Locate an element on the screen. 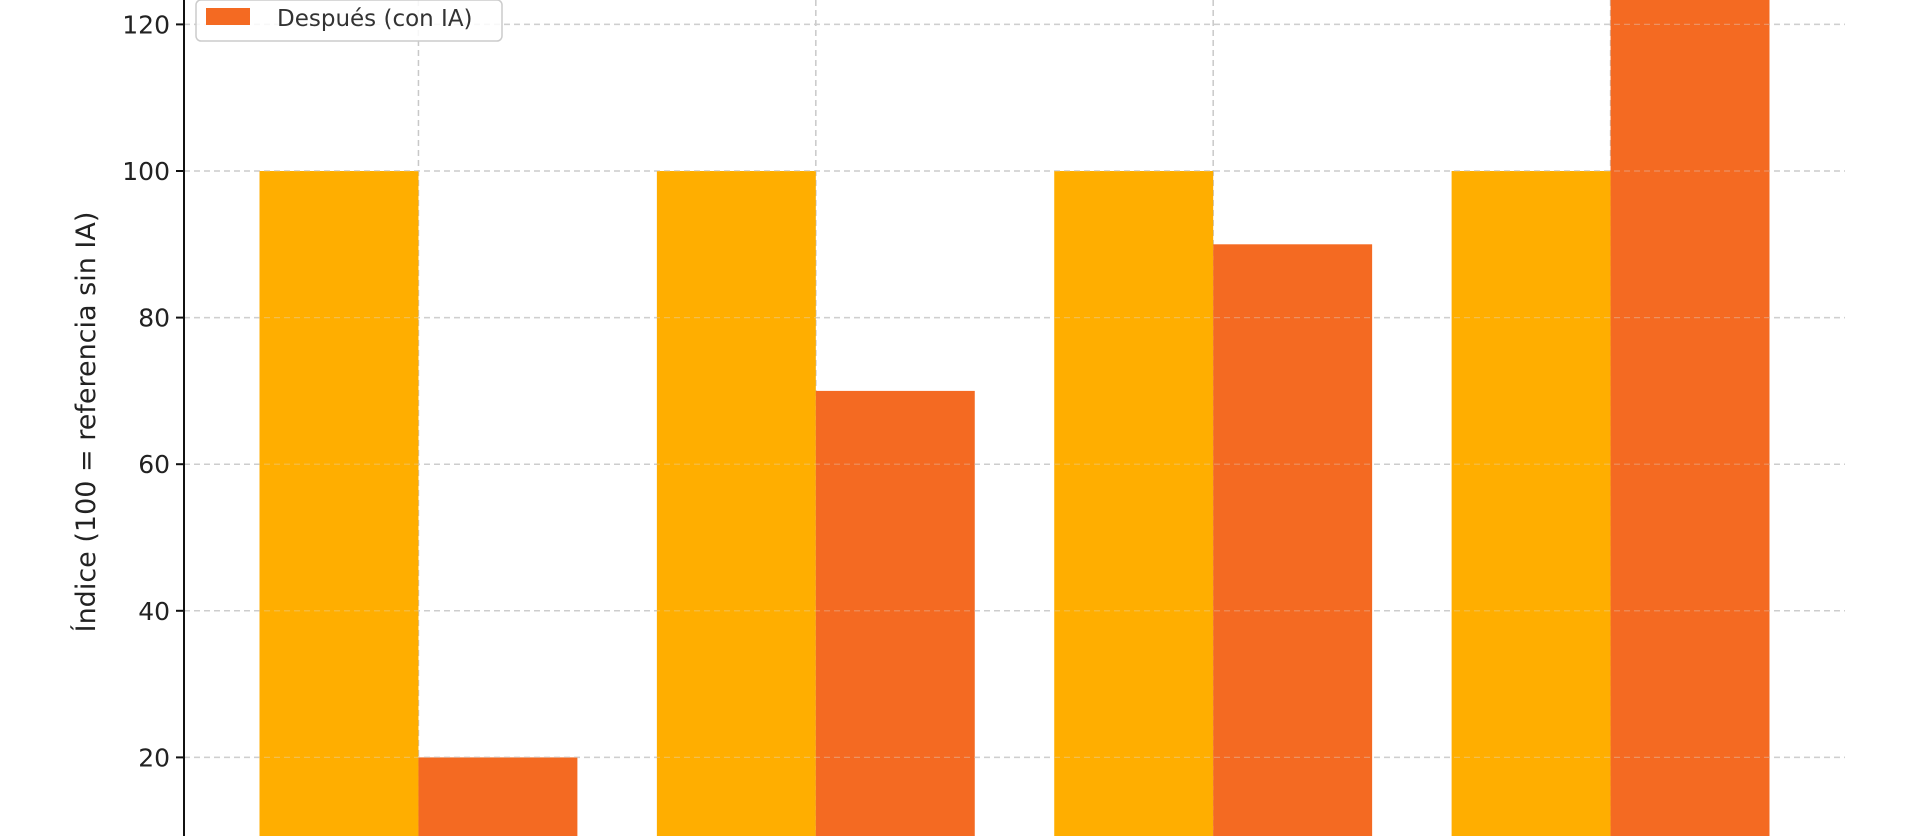  bar-series0-cat2 is located at coordinates (1134, 503).